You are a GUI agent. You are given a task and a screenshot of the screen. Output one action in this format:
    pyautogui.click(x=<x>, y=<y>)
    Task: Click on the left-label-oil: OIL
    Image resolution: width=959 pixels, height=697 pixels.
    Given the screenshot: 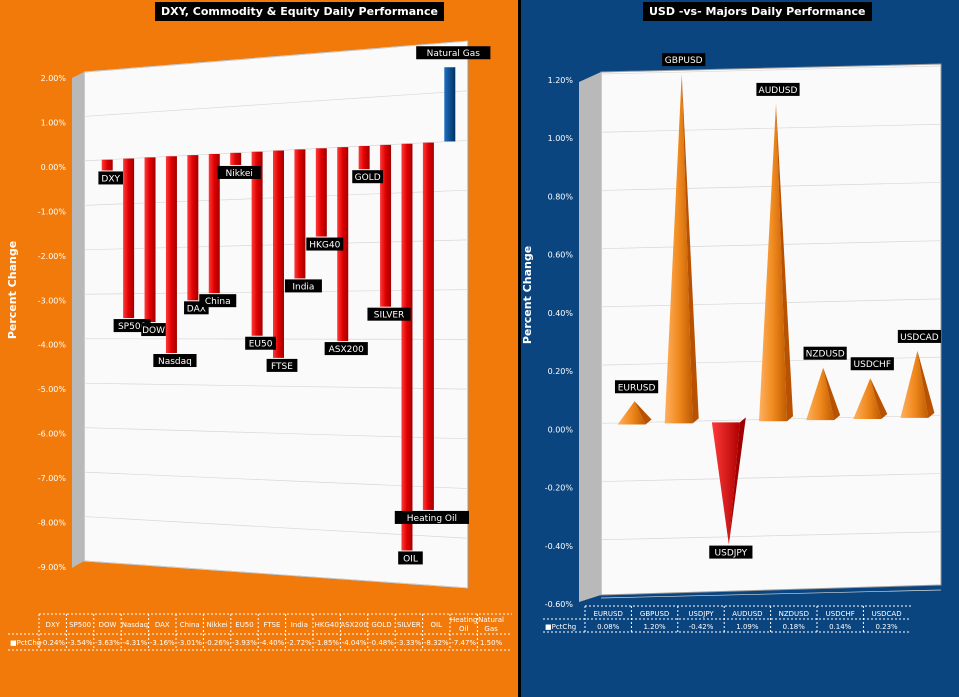 What is the action you would take?
    pyautogui.click(x=410, y=558)
    